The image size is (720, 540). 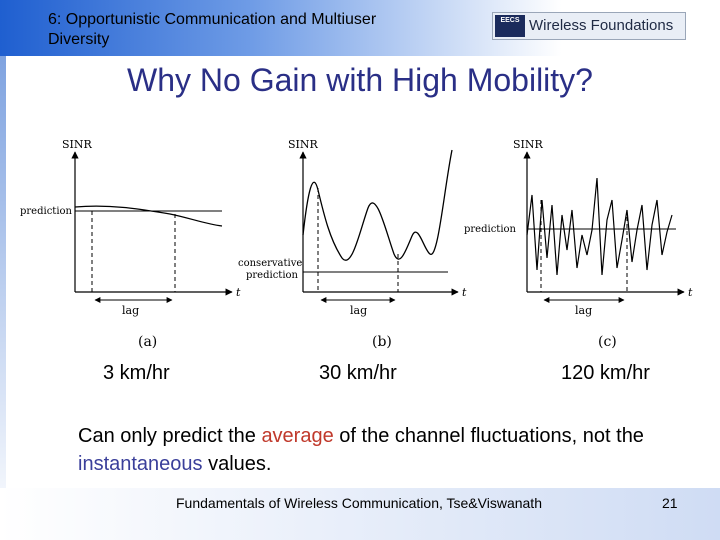 What do you see at coordinates (237, 464) in the screenshot?
I see `body-part3: values.` at bounding box center [237, 464].